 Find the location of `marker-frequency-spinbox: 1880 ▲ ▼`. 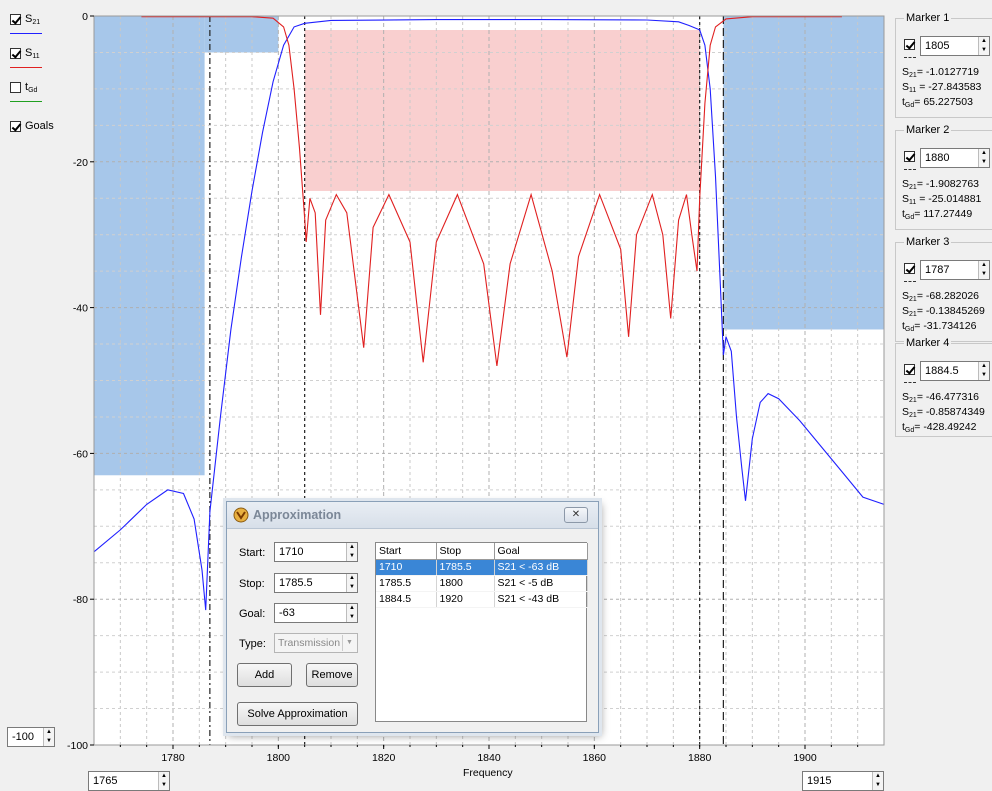

marker-frequency-spinbox: 1880 ▲ ▼ is located at coordinates (955, 158).